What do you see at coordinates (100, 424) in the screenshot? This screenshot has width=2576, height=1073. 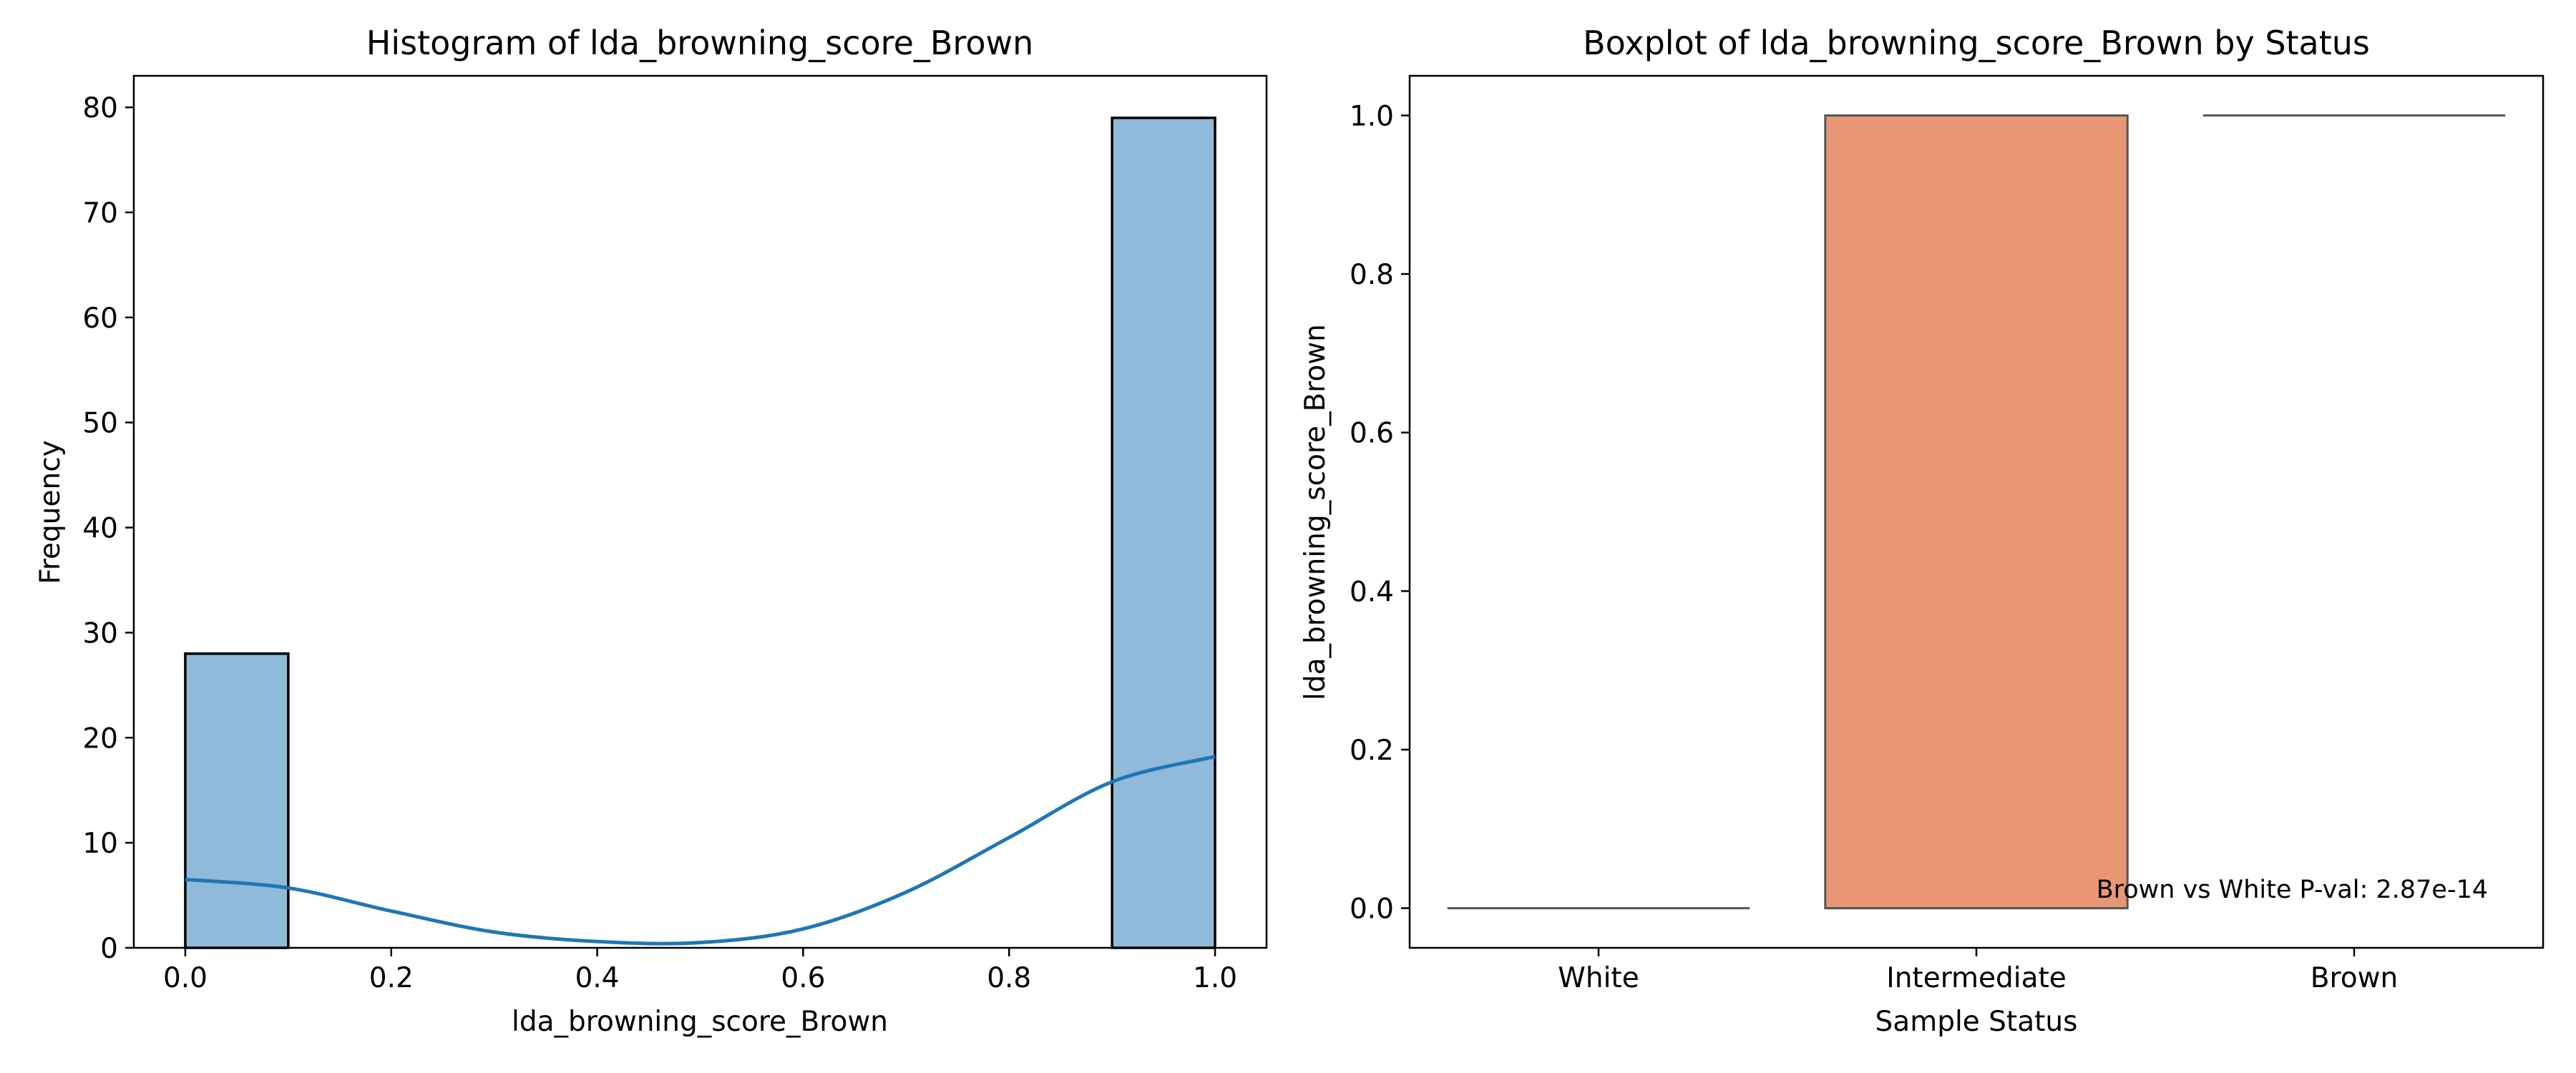 I see `histogram-y-tick-label: 50` at bounding box center [100, 424].